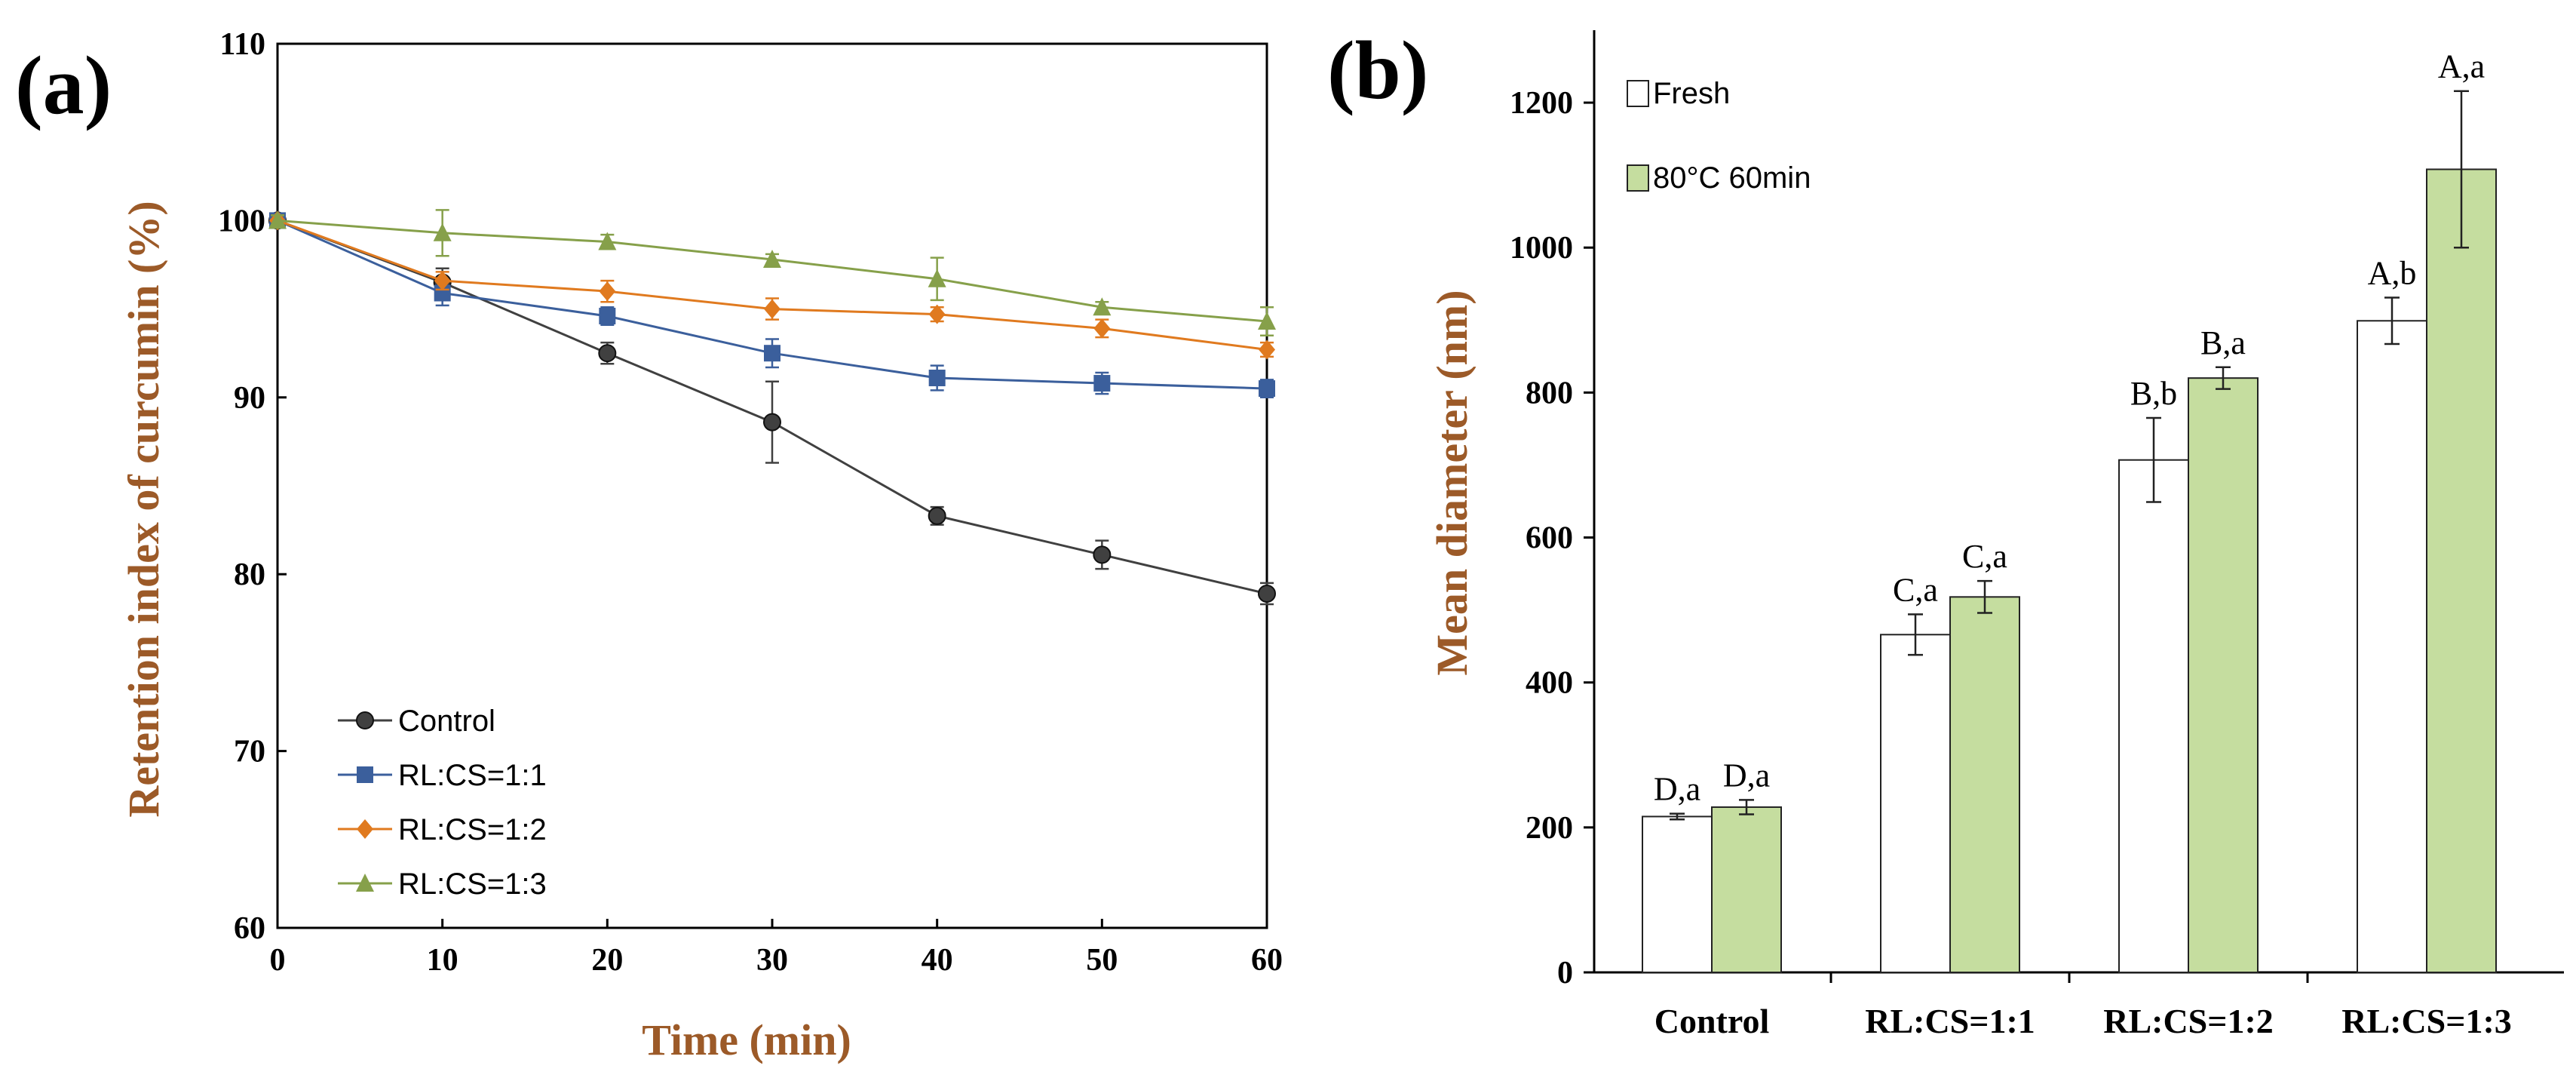  Describe the element at coordinates (446, 721) in the screenshot. I see `legend-label: Control` at that location.